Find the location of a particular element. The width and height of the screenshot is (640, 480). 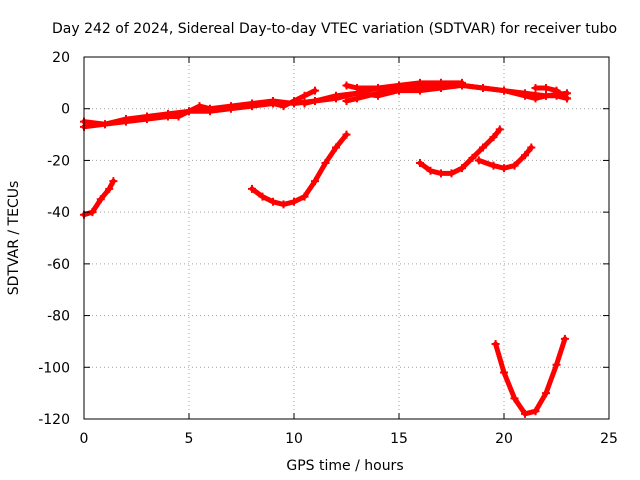

y-tick-label: 0 is located at coordinates (65, 110).